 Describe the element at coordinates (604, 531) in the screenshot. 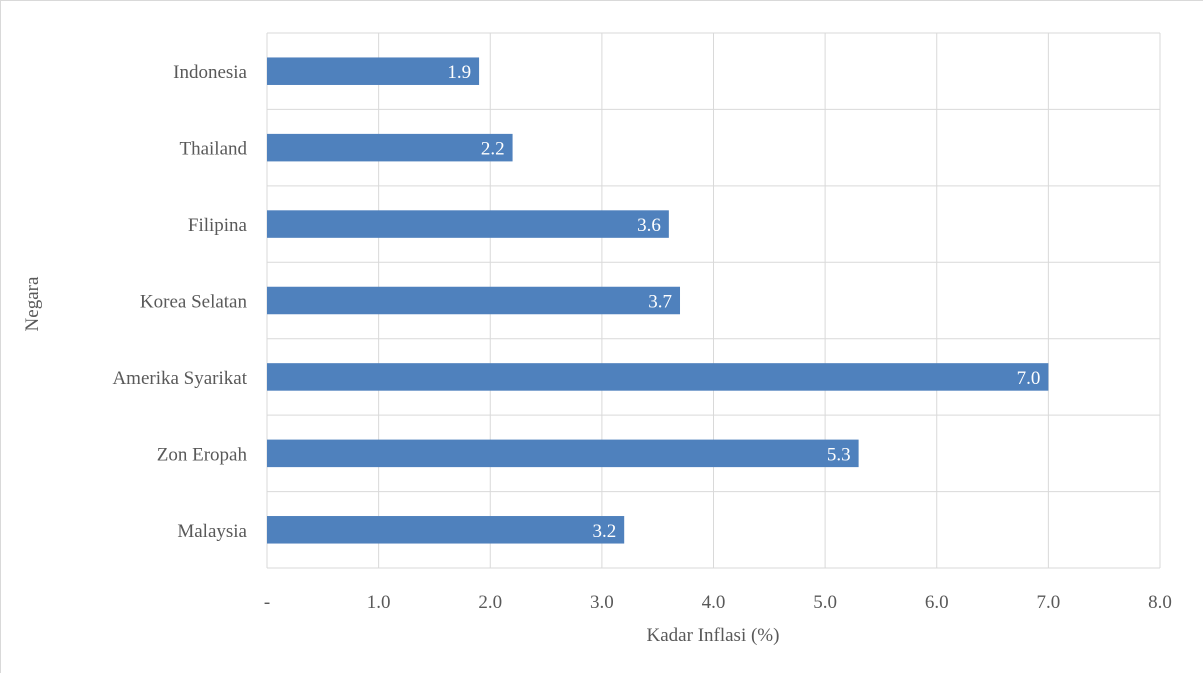

I see `data-label: 3.2` at that location.